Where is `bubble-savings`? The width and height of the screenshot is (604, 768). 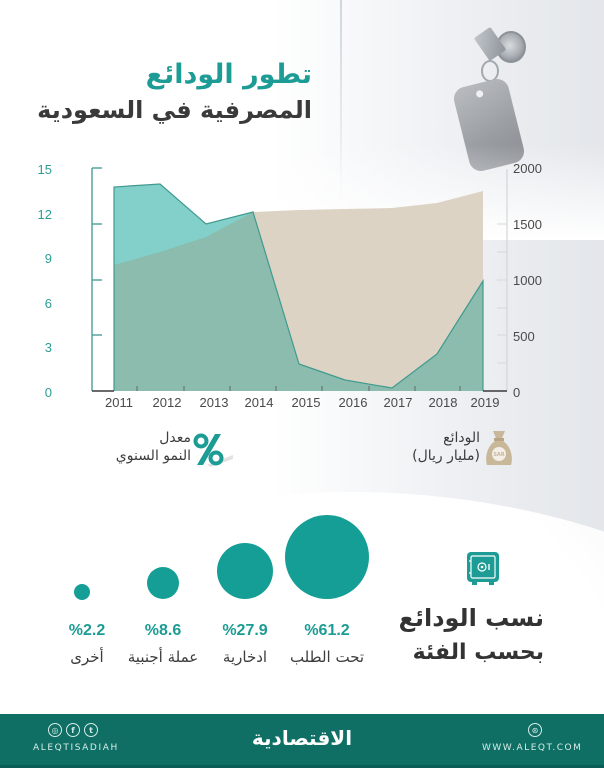
bubble-savings is located at coordinates (245, 571).